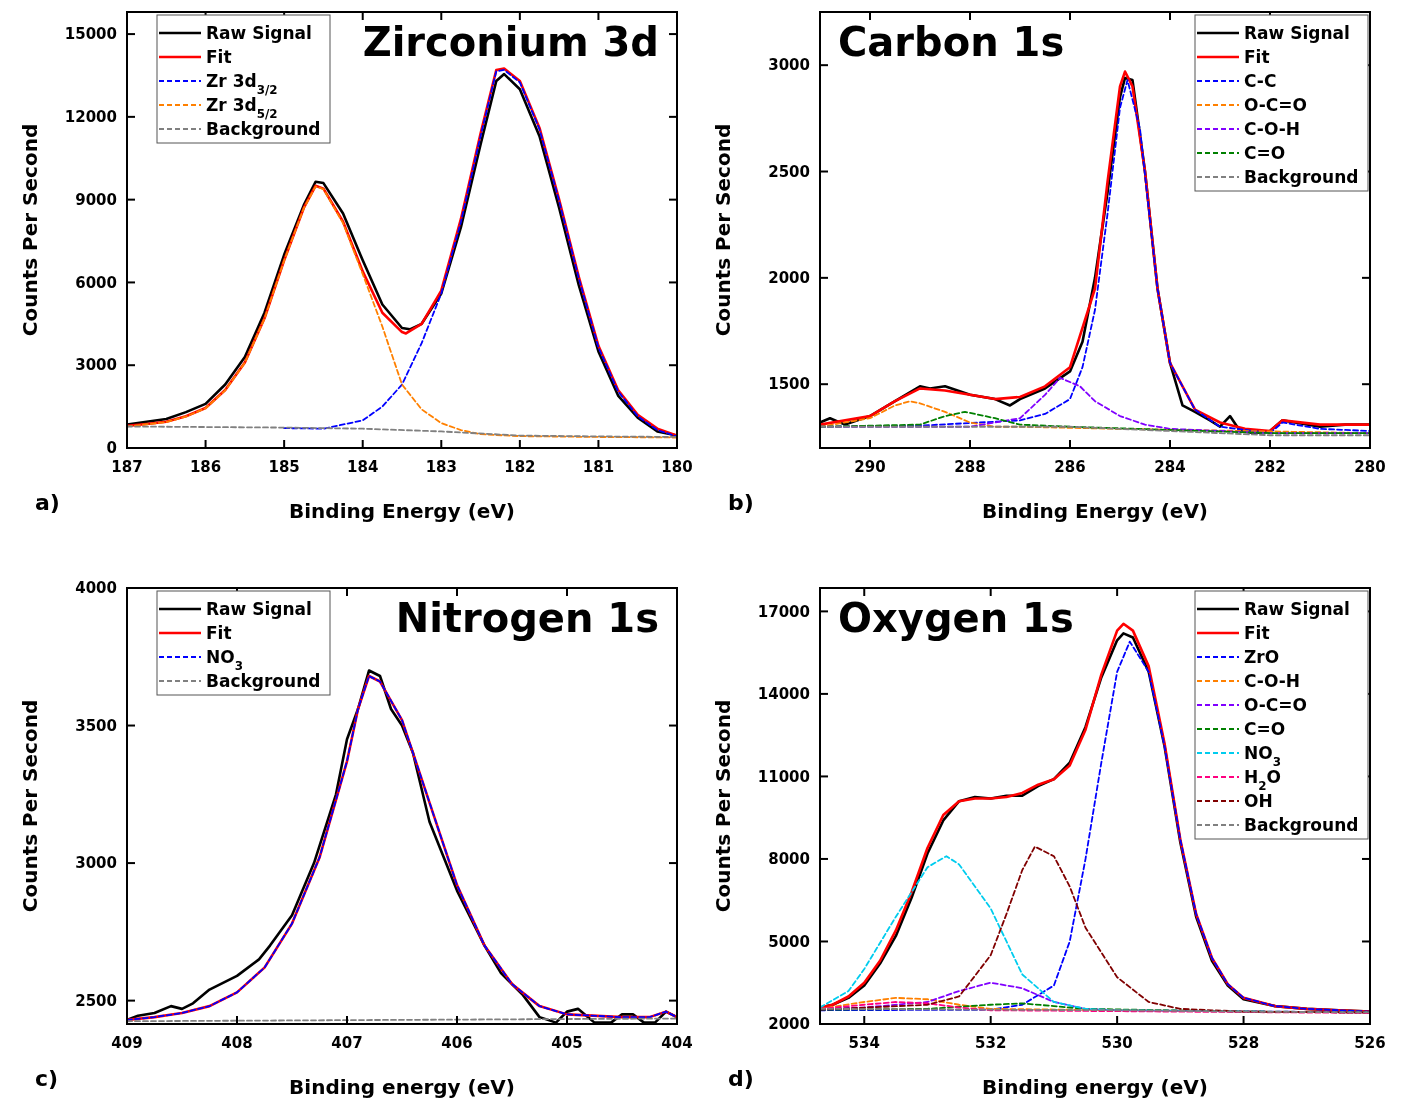  I want to click on legend-label: H$_{2}$O, so click(1262, 779).